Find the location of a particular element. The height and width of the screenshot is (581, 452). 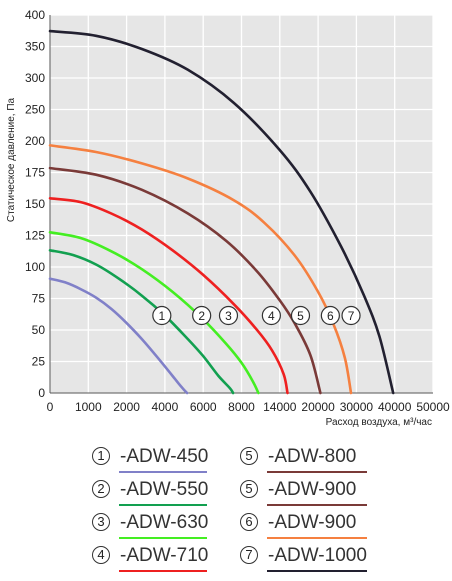

x-tick-label: 50000 is located at coordinates (433, 407).